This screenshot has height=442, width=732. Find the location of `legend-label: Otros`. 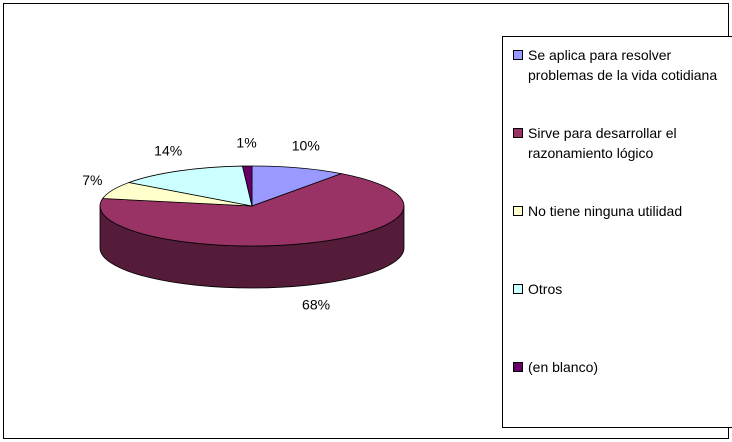

legend-label: Otros is located at coordinates (545, 289).